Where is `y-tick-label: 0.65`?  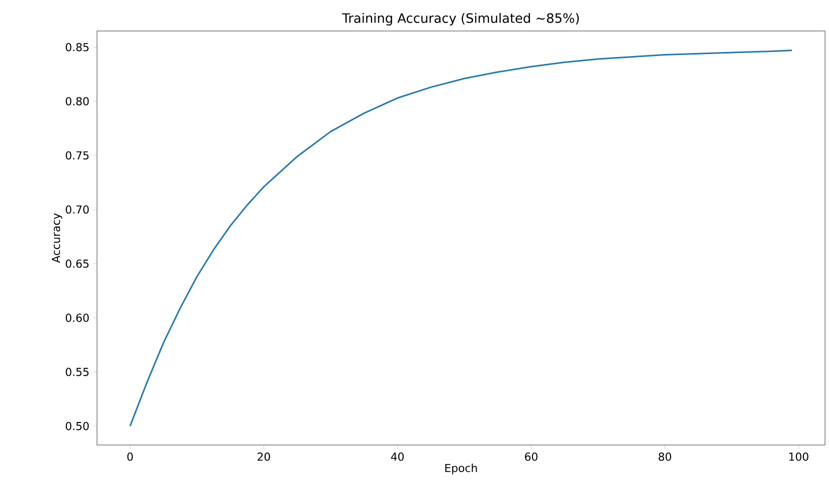 y-tick-label: 0.65 is located at coordinates (77, 264).